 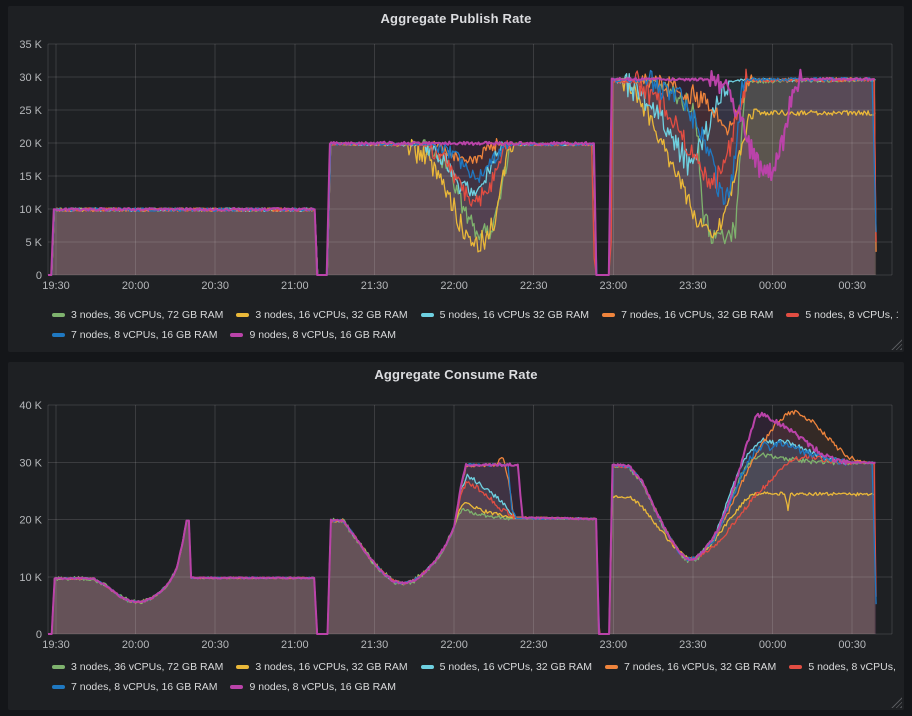 What do you see at coordinates (30, 406) in the screenshot?
I see `y-axis-tick-label: 40 K` at bounding box center [30, 406].